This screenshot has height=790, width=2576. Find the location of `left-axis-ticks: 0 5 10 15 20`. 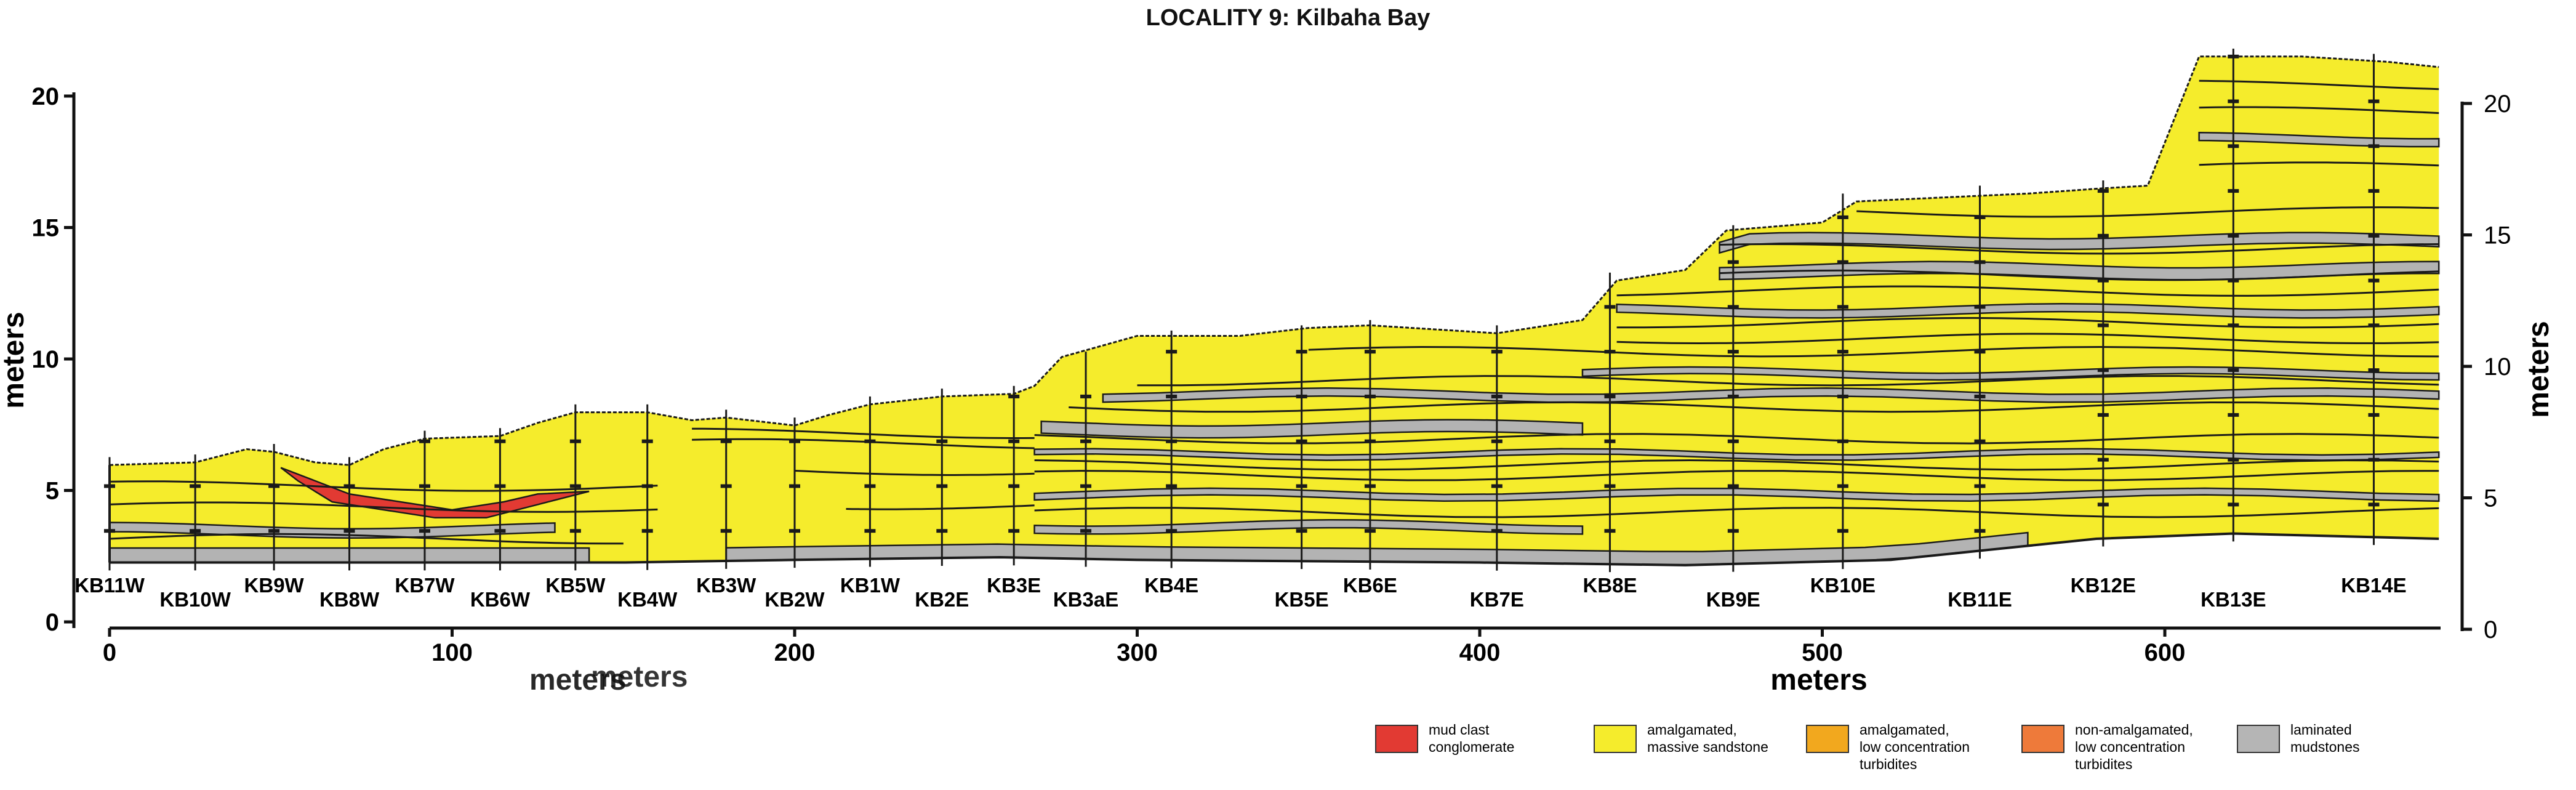

left-axis-ticks: 0 5 10 15 20 is located at coordinates (53, 359).